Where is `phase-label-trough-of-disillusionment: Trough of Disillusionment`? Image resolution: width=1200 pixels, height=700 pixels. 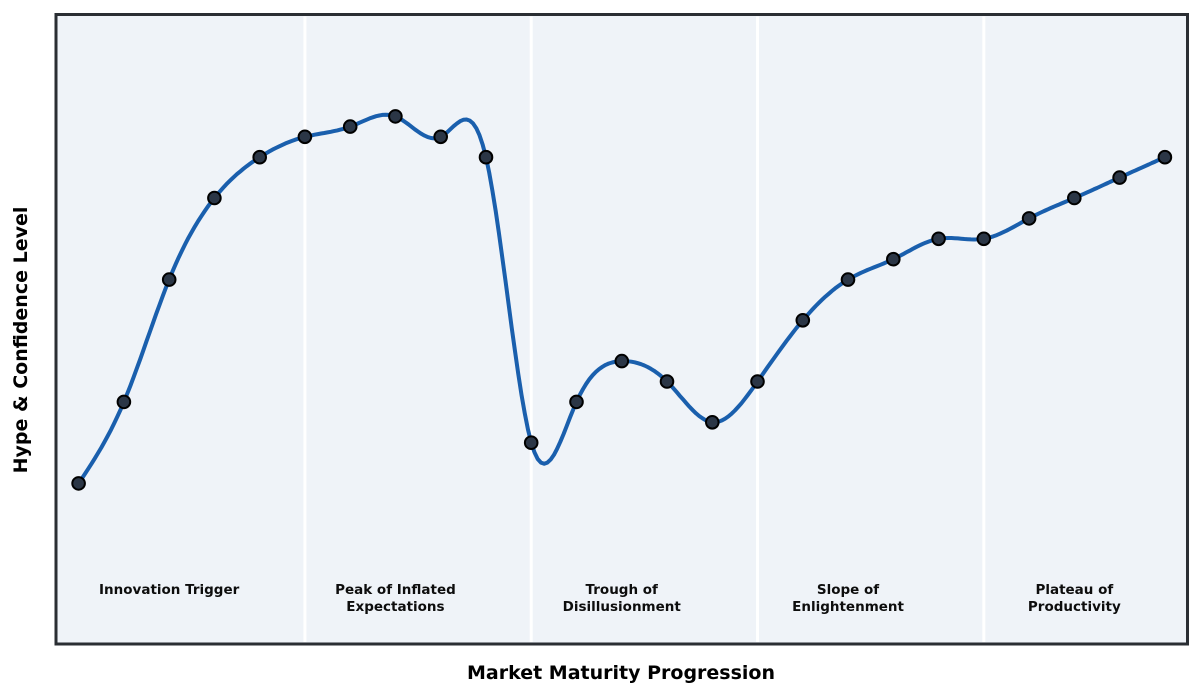 phase-label-trough-of-disillusionment: Trough of Disillusionment is located at coordinates (621, 598).